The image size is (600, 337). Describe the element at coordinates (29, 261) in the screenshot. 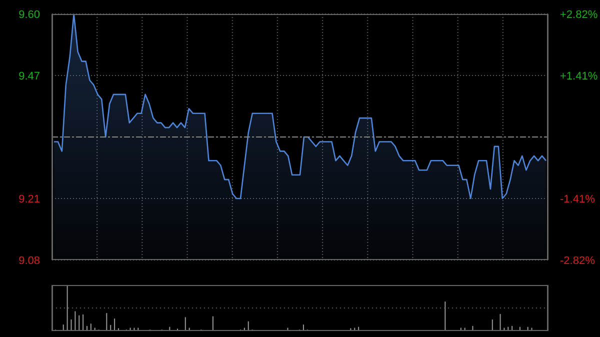

I see `y-tick-label: 9.08` at that location.